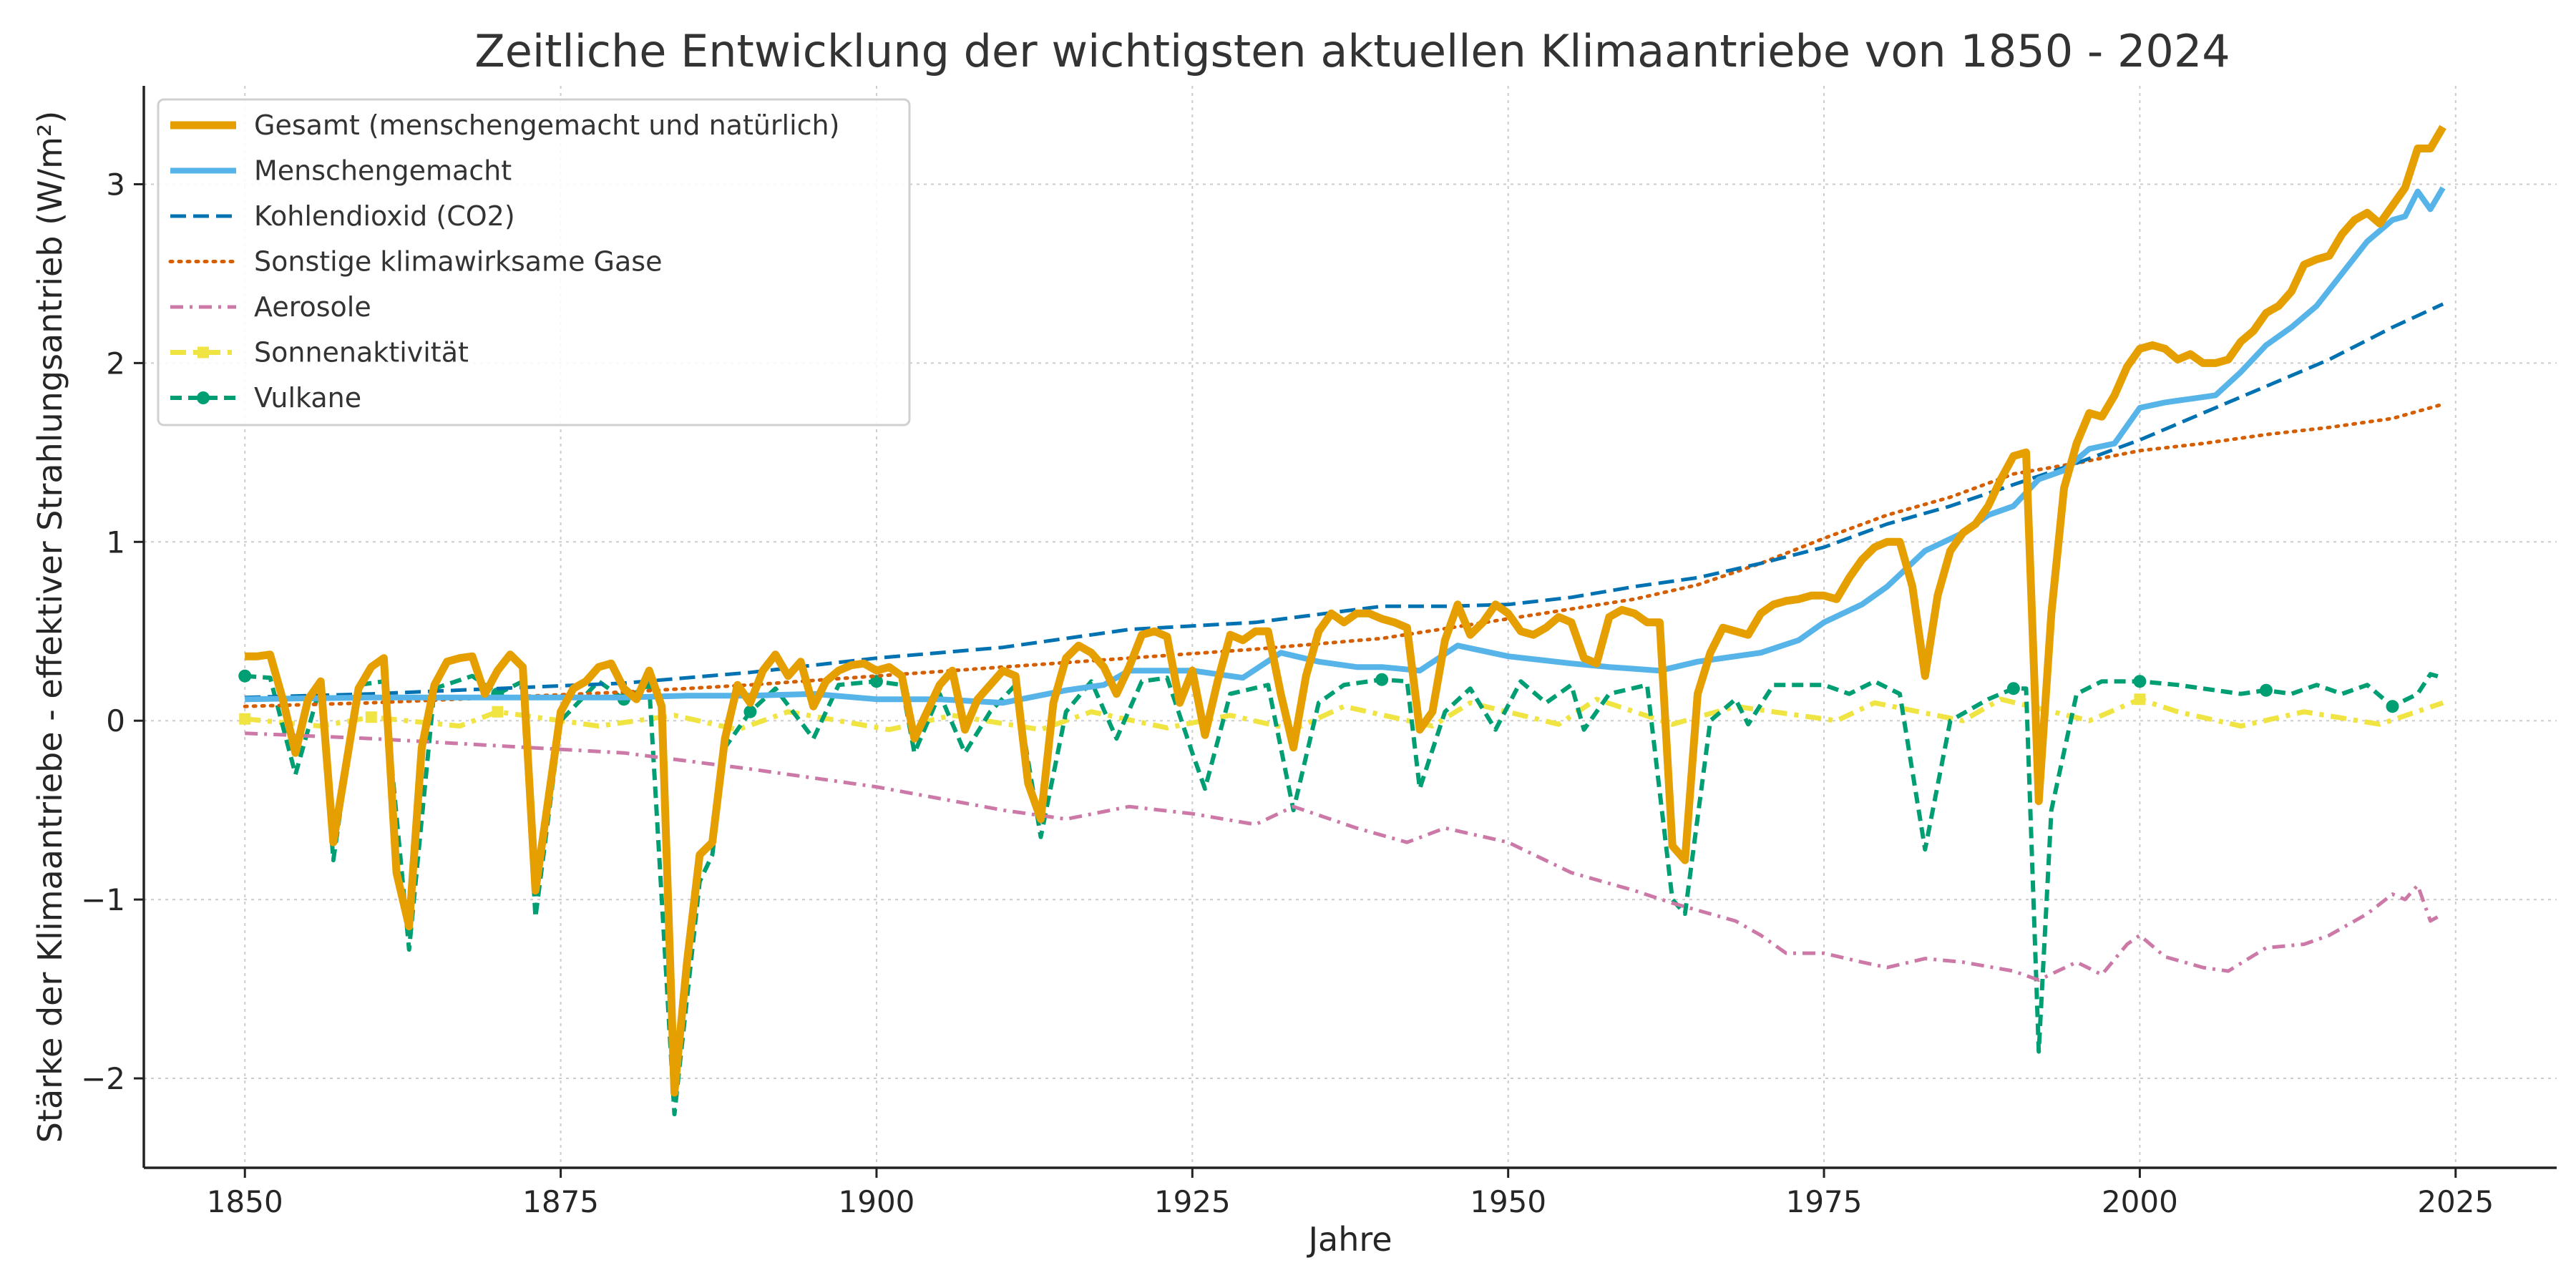 Image resolution: width=2576 pixels, height=1288 pixels. Describe the element at coordinates (384, 216) in the screenshot. I see `legend-label: Kohlendioxid (CO2)` at that location.